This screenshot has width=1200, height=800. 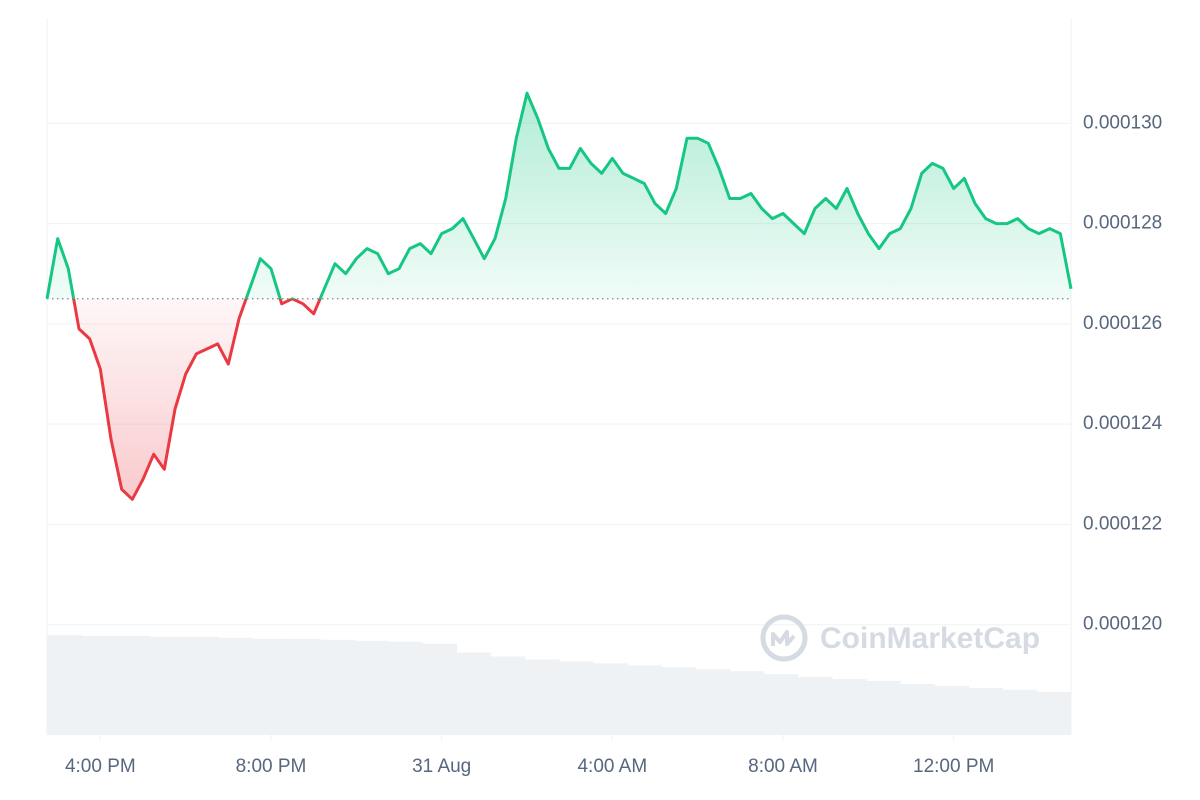 I want to click on watermark-logo-mark, so click(x=783, y=638).